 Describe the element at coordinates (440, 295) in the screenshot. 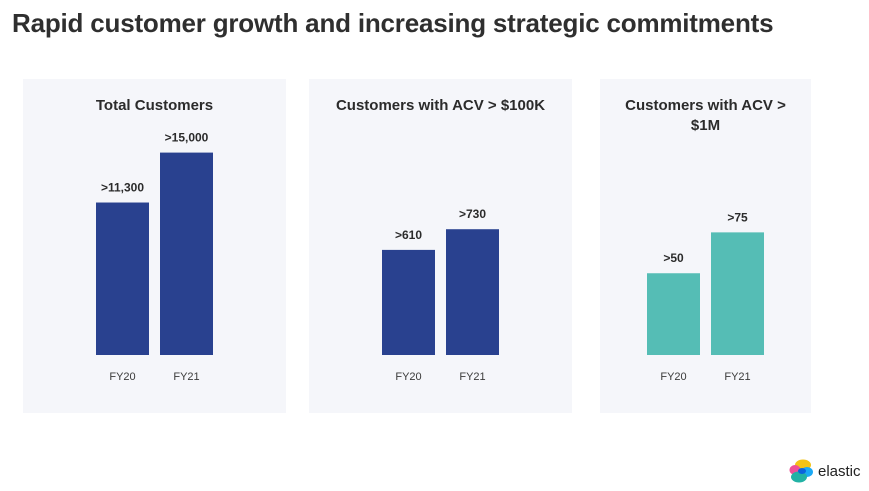

I see `bar-chart-acv-100k: >610 FY20 >730 FY21` at that location.